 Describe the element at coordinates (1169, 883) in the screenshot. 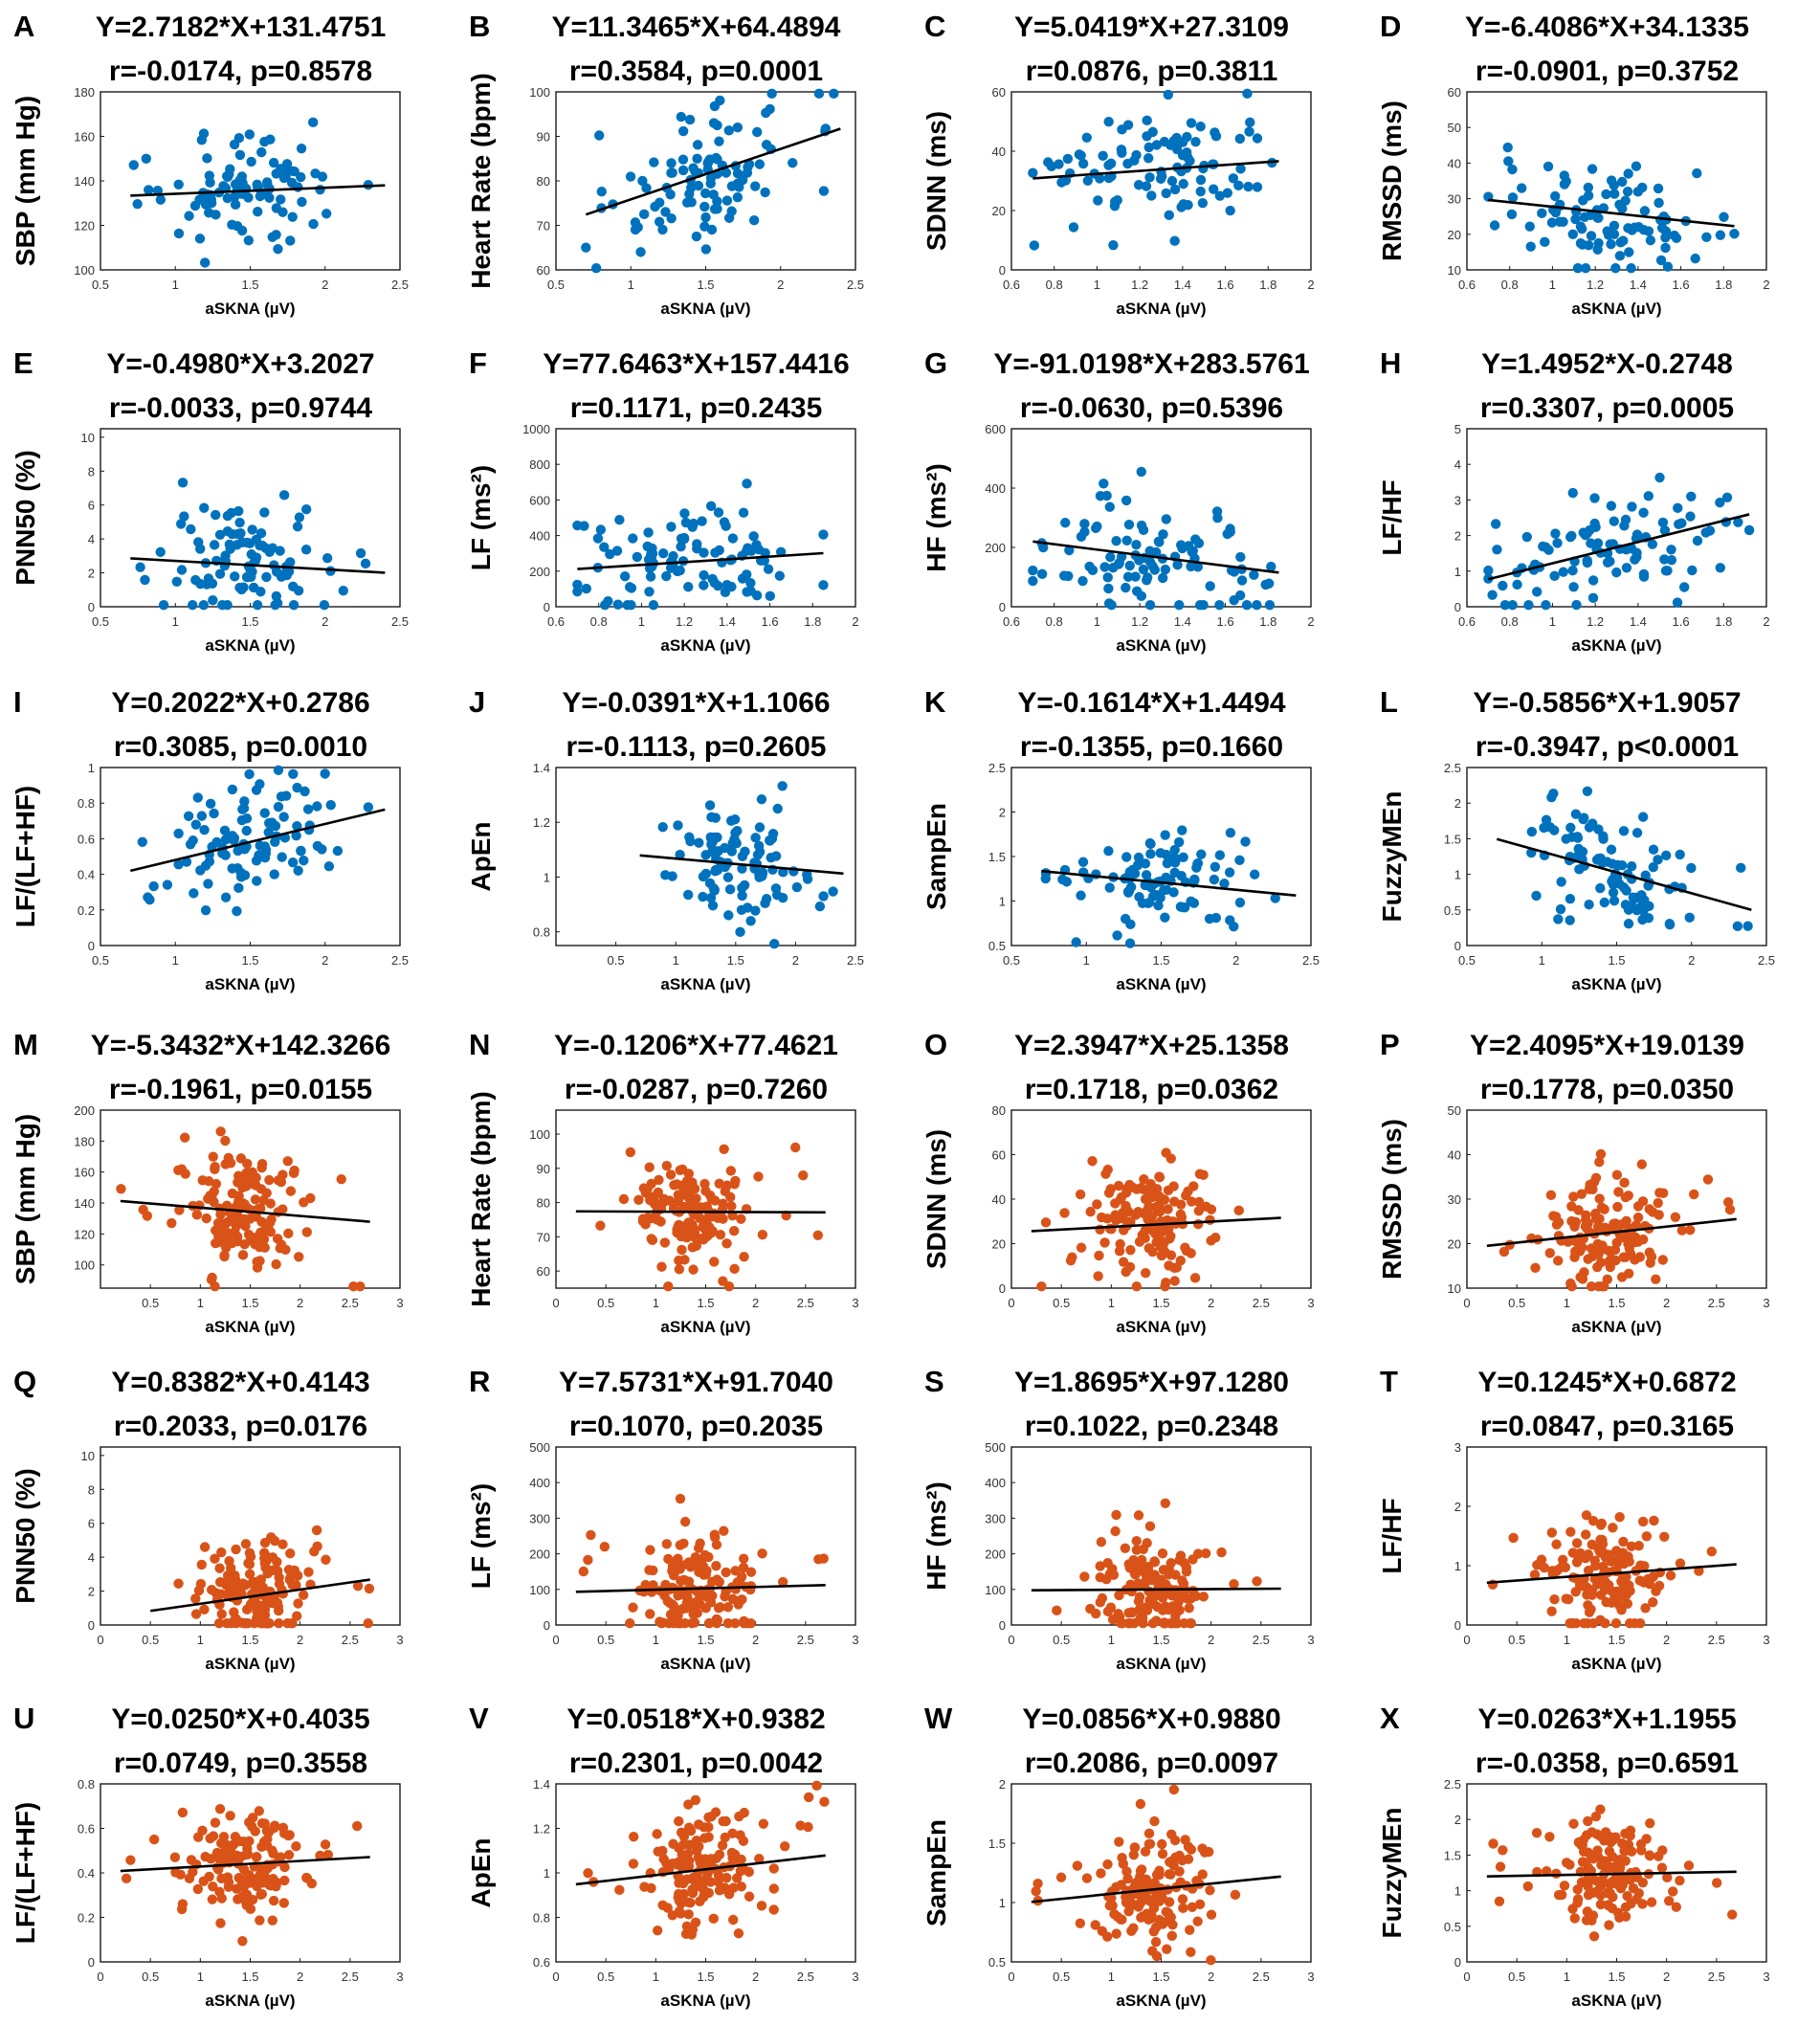

I see `regression-line` at that location.